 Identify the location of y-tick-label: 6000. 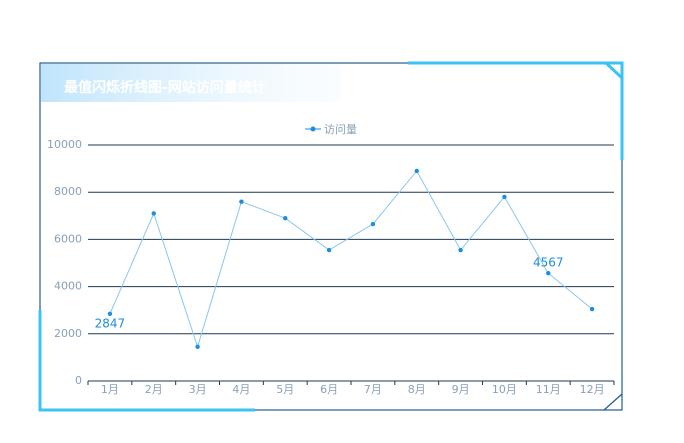
(68, 238).